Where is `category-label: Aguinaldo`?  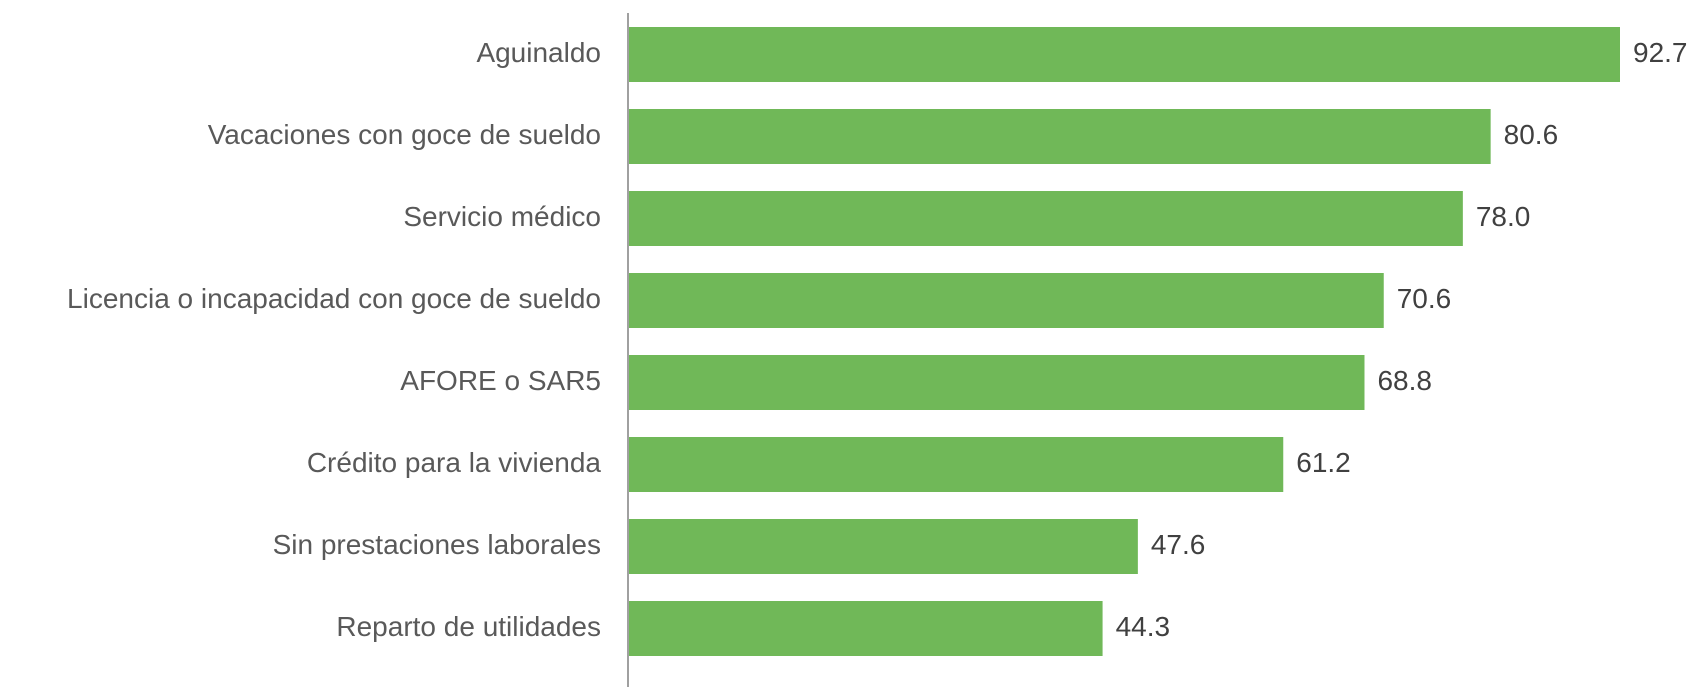
category-label: Aguinaldo is located at coordinates (538, 52).